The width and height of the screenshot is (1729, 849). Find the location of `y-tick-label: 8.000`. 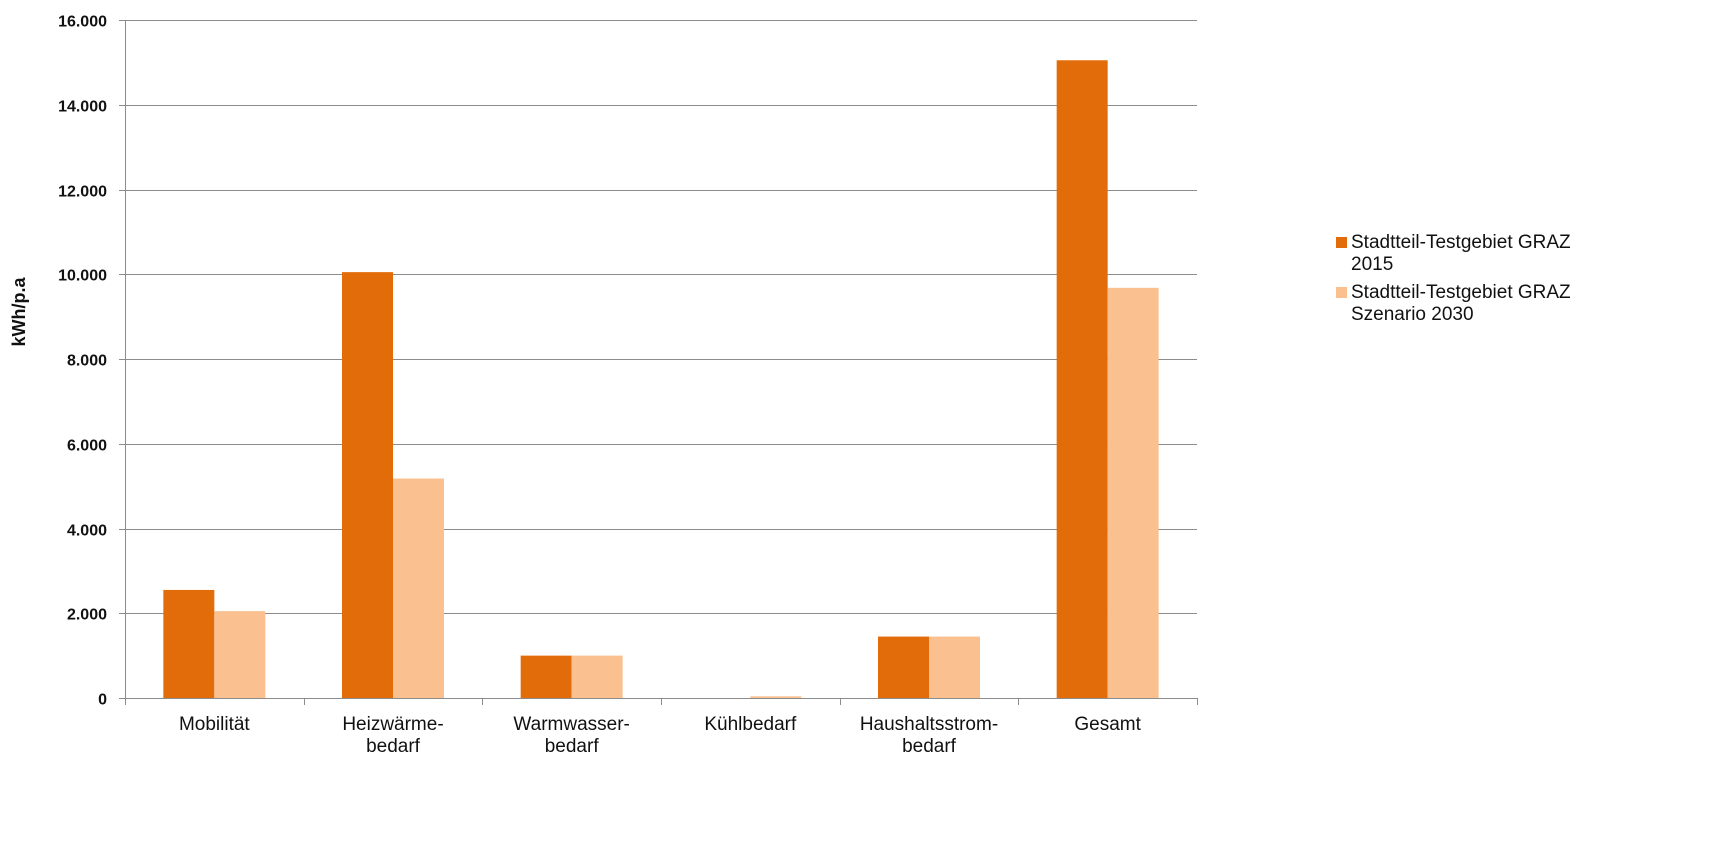

y-tick-label: 8.000 is located at coordinates (87, 361).